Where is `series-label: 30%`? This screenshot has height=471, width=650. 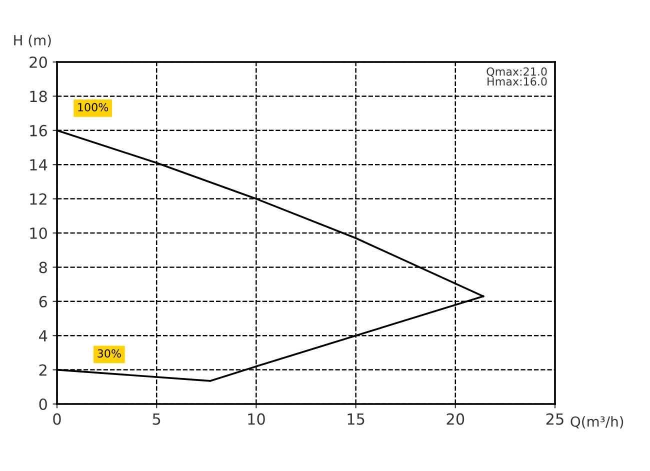
series-label: 30% is located at coordinates (109, 353).